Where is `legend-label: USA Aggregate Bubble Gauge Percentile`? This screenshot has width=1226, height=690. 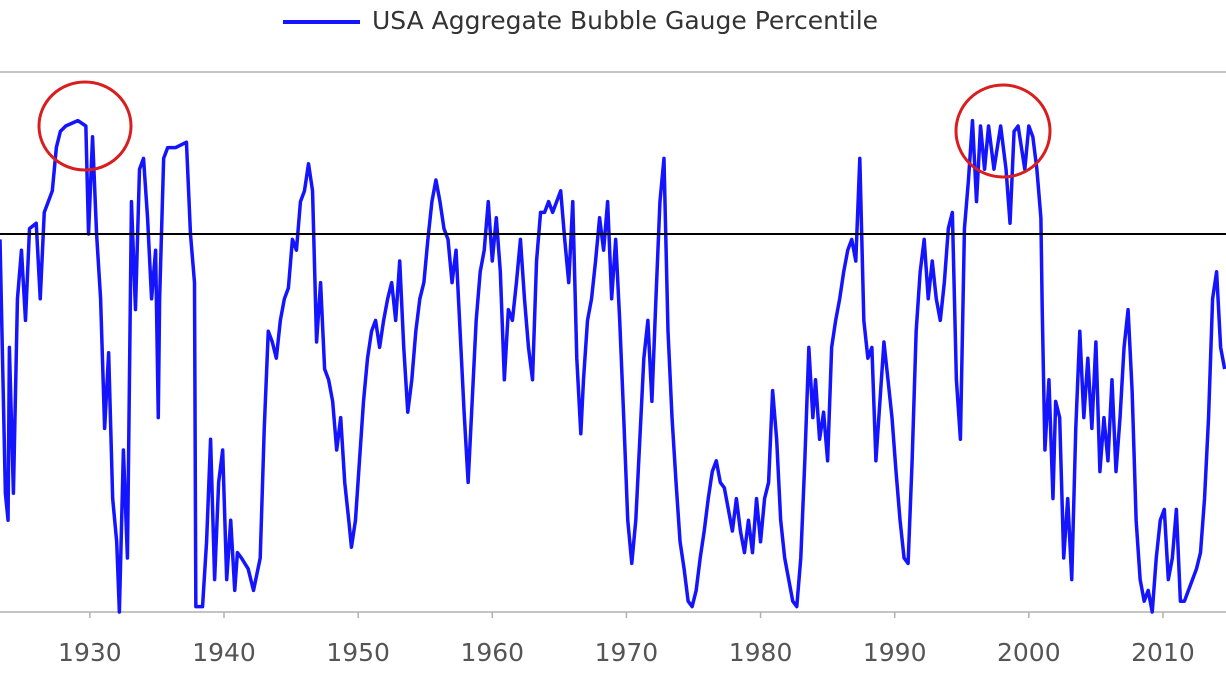 legend-label: USA Aggregate Bubble Gauge Percentile is located at coordinates (625, 20).